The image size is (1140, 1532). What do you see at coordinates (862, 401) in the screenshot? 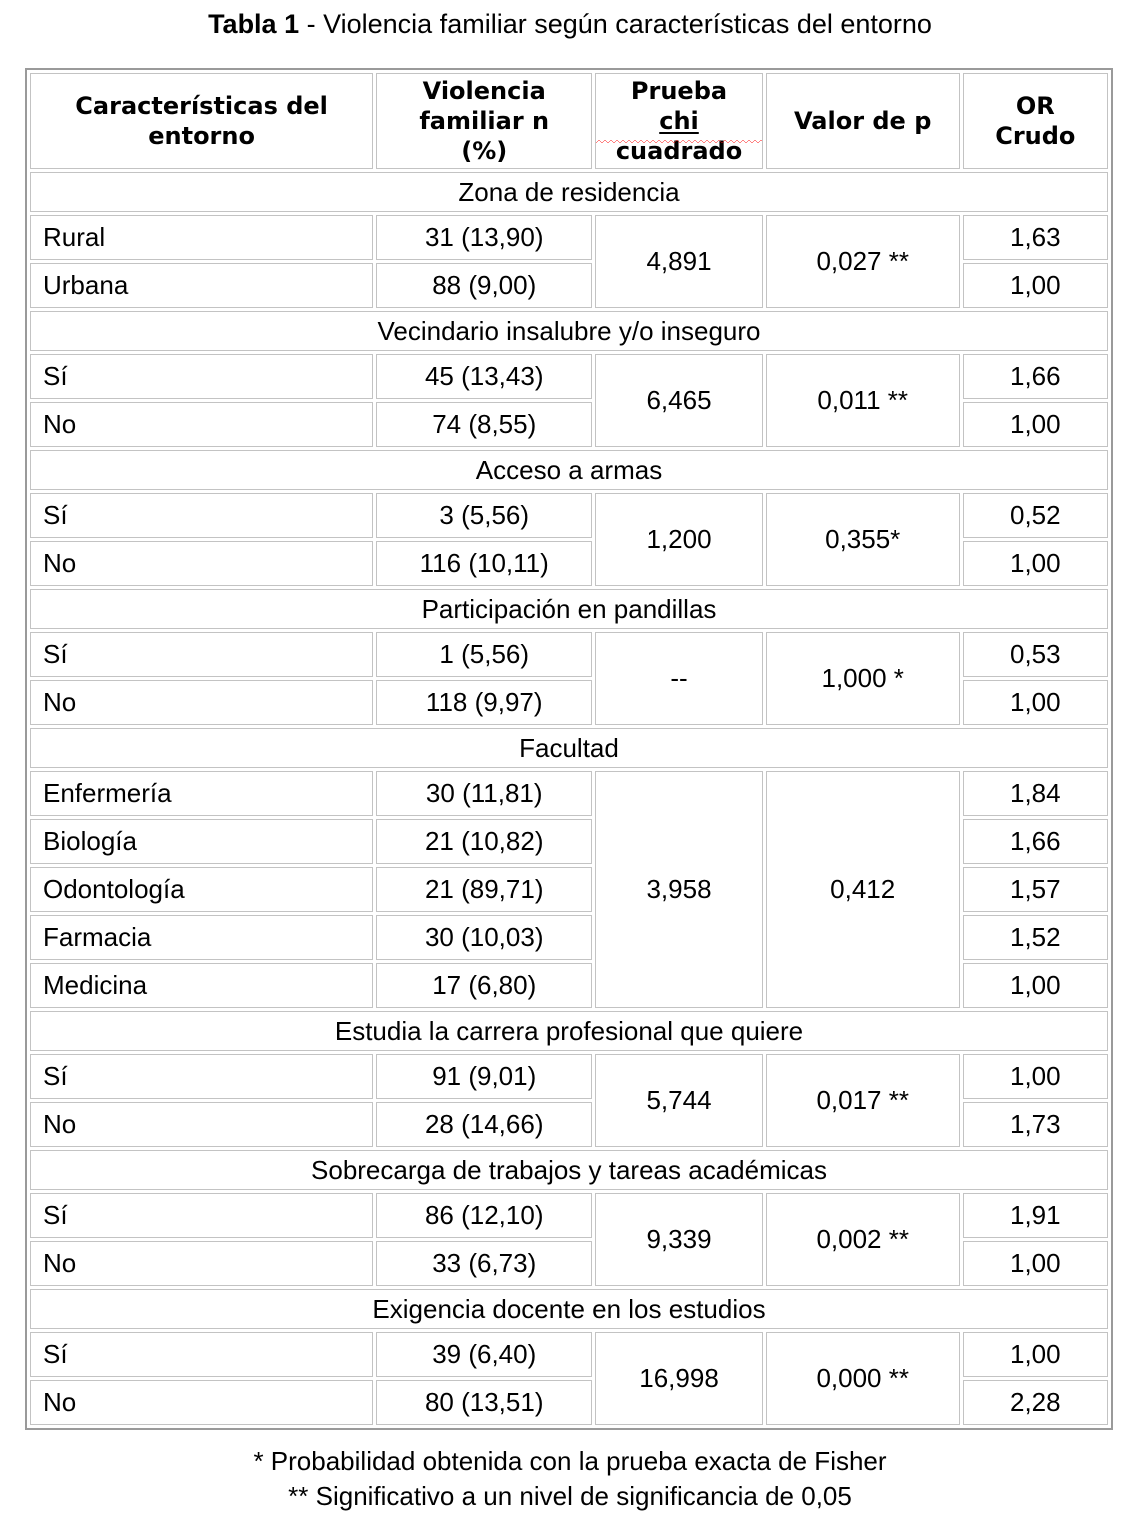
I see `cell-p: 0,011 **` at bounding box center [862, 401].